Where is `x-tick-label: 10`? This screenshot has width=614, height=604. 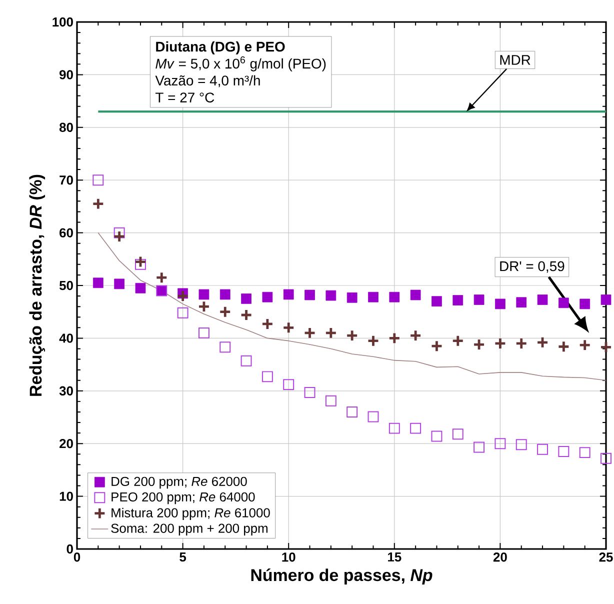
x-tick-label: 10 is located at coordinates (289, 557).